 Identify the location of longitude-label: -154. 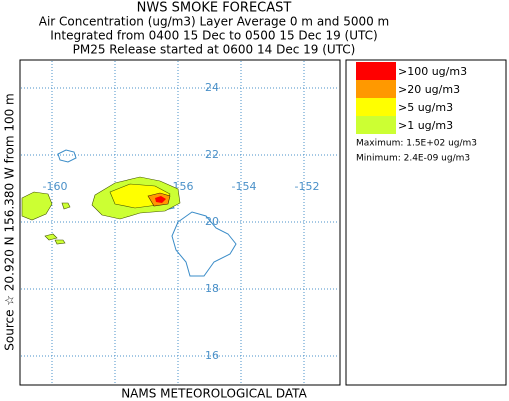
(244, 186).